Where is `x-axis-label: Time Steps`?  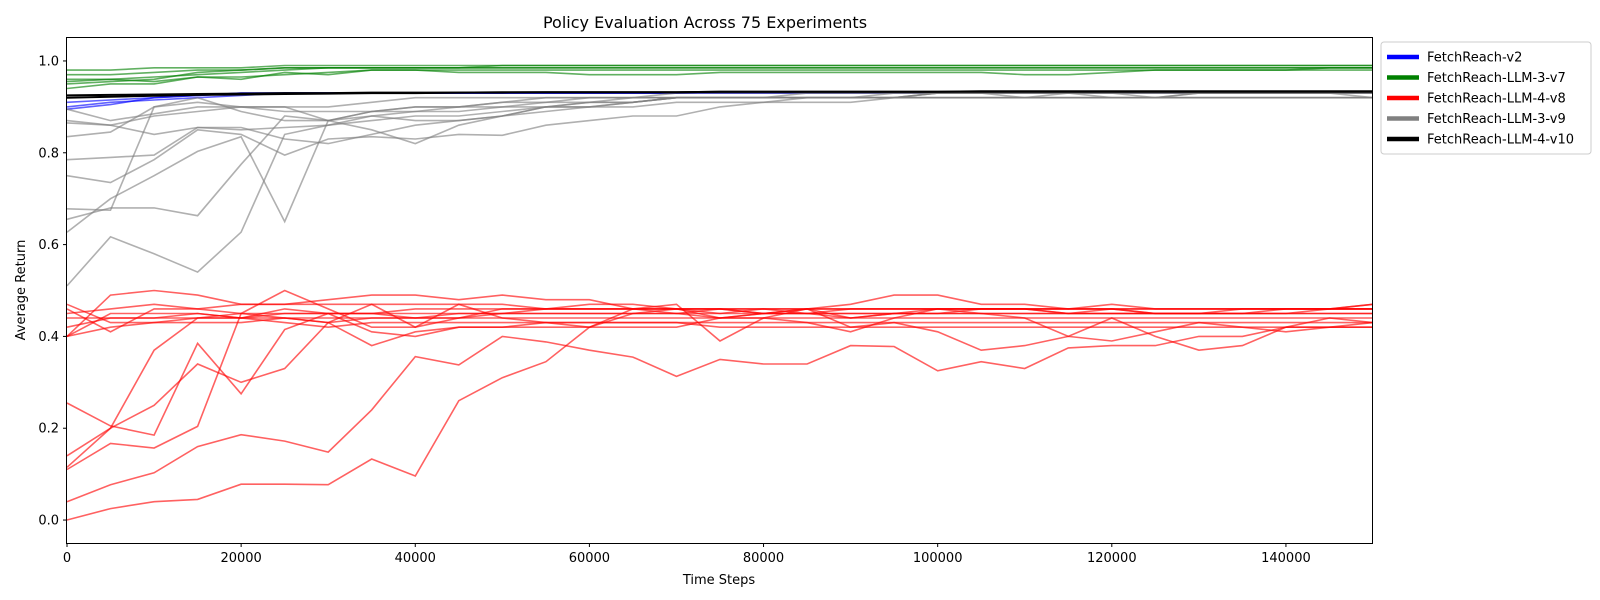
x-axis-label: Time Steps is located at coordinates (719, 580).